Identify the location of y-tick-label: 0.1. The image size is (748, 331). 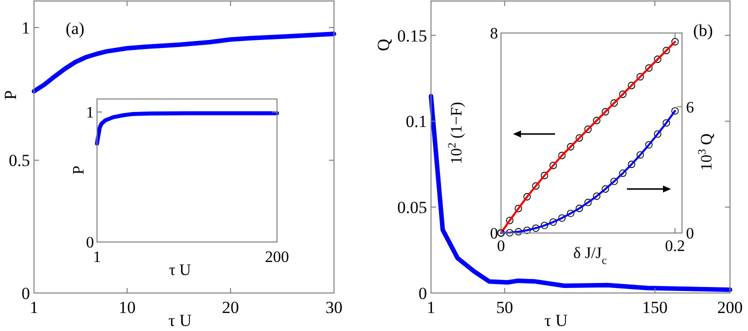
(416, 122).